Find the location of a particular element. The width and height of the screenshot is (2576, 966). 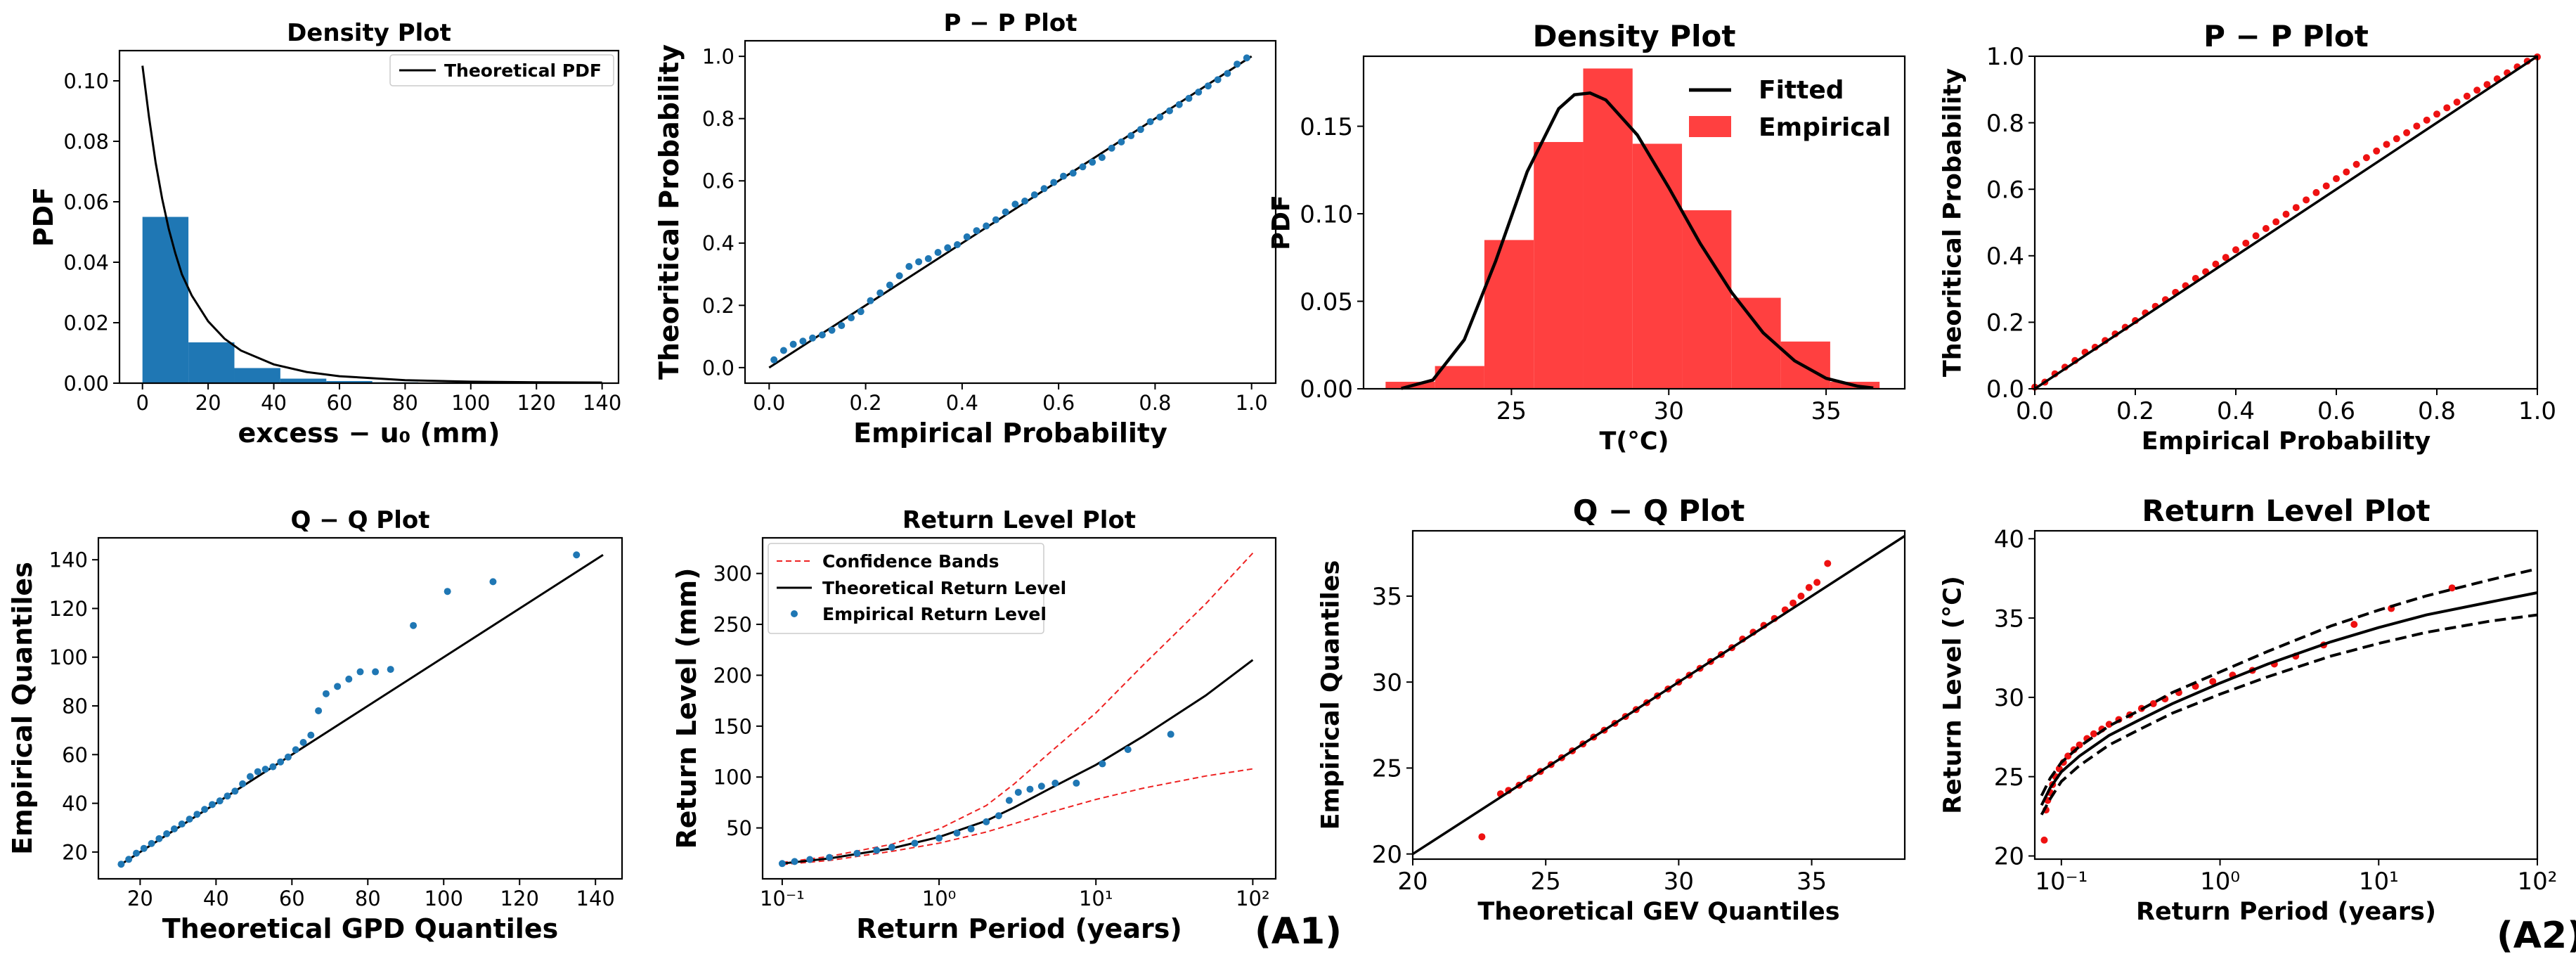

a1-density-ytick-label: 0.10 is located at coordinates (86, 81).